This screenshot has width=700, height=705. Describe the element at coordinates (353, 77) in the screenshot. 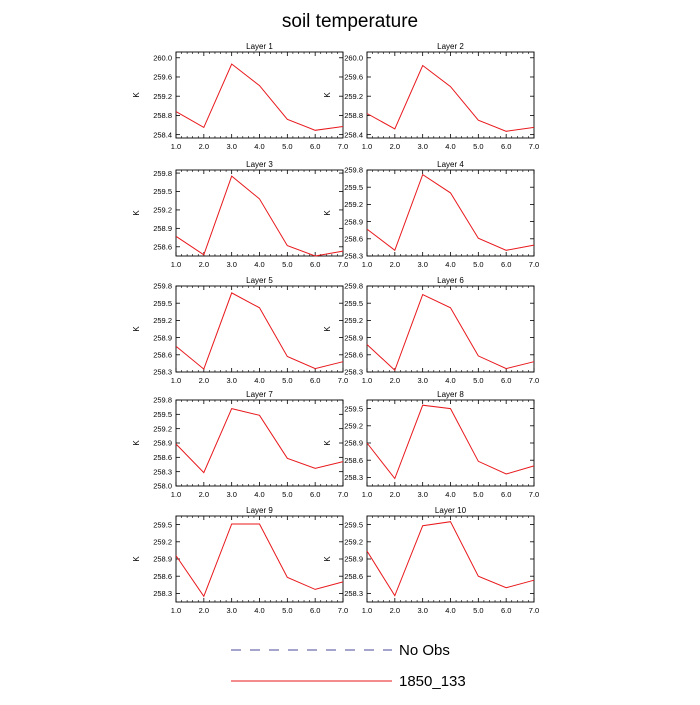

I see `y-tick-label: 259.6` at that location.